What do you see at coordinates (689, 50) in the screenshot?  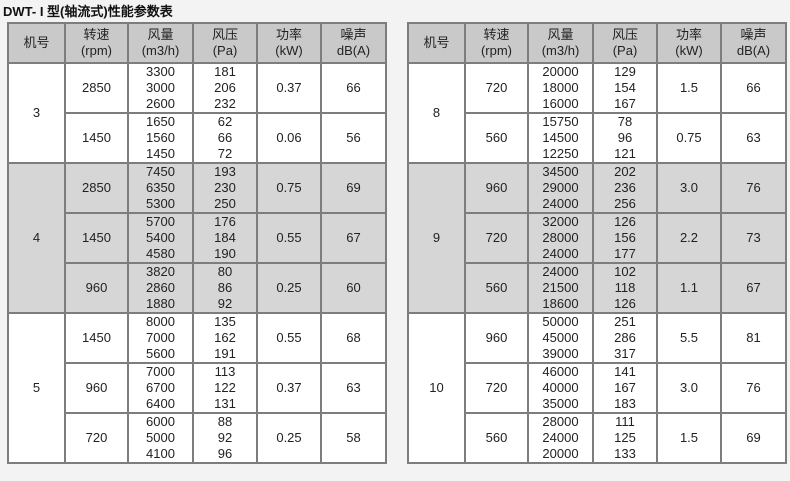 I see `header-unit: (kW)` at bounding box center [689, 50].